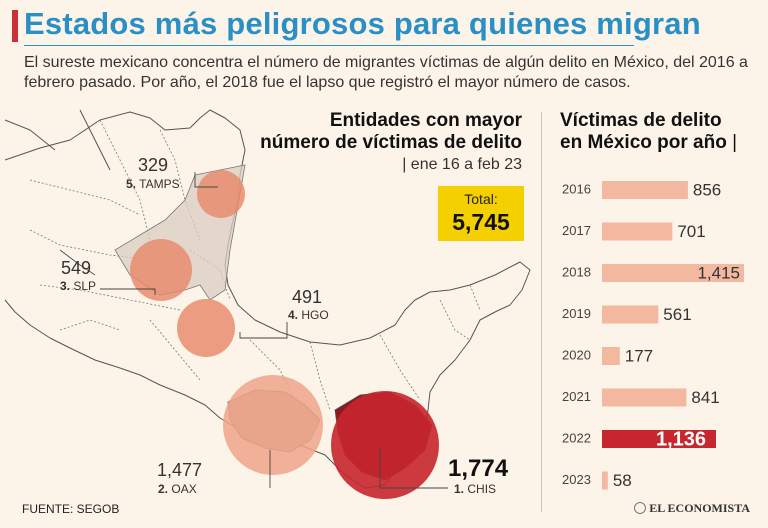  What do you see at coordinates (691, 231) in the screenshot?
I see `bar-value-label: 701` at bounding box center [691, 231].